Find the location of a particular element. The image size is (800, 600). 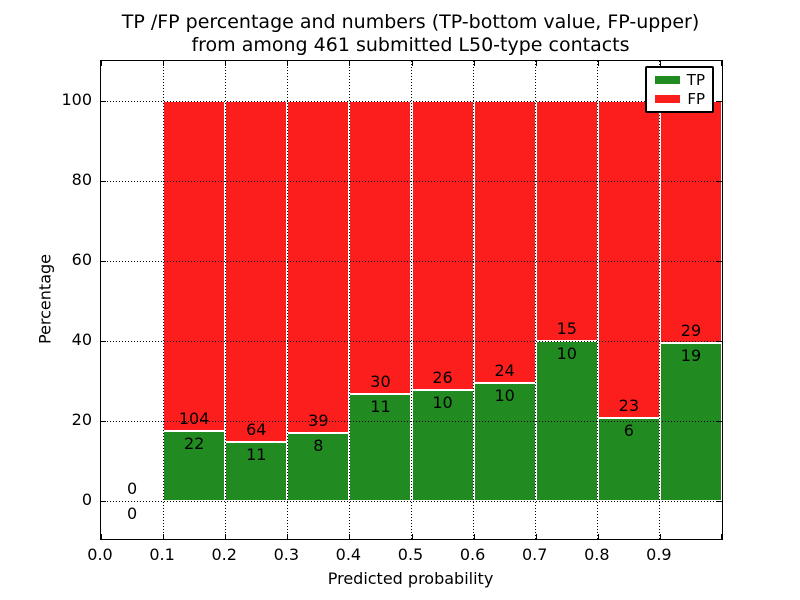

fp-color-swatch is located at coordinates (667, 99).